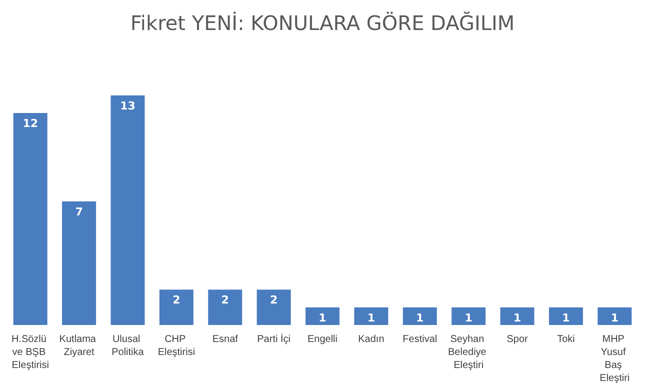  What do you see at coordinates (566, 339) in the screenshot?
I see `x-tick-label: Toki` at bounding box center [566, 339].